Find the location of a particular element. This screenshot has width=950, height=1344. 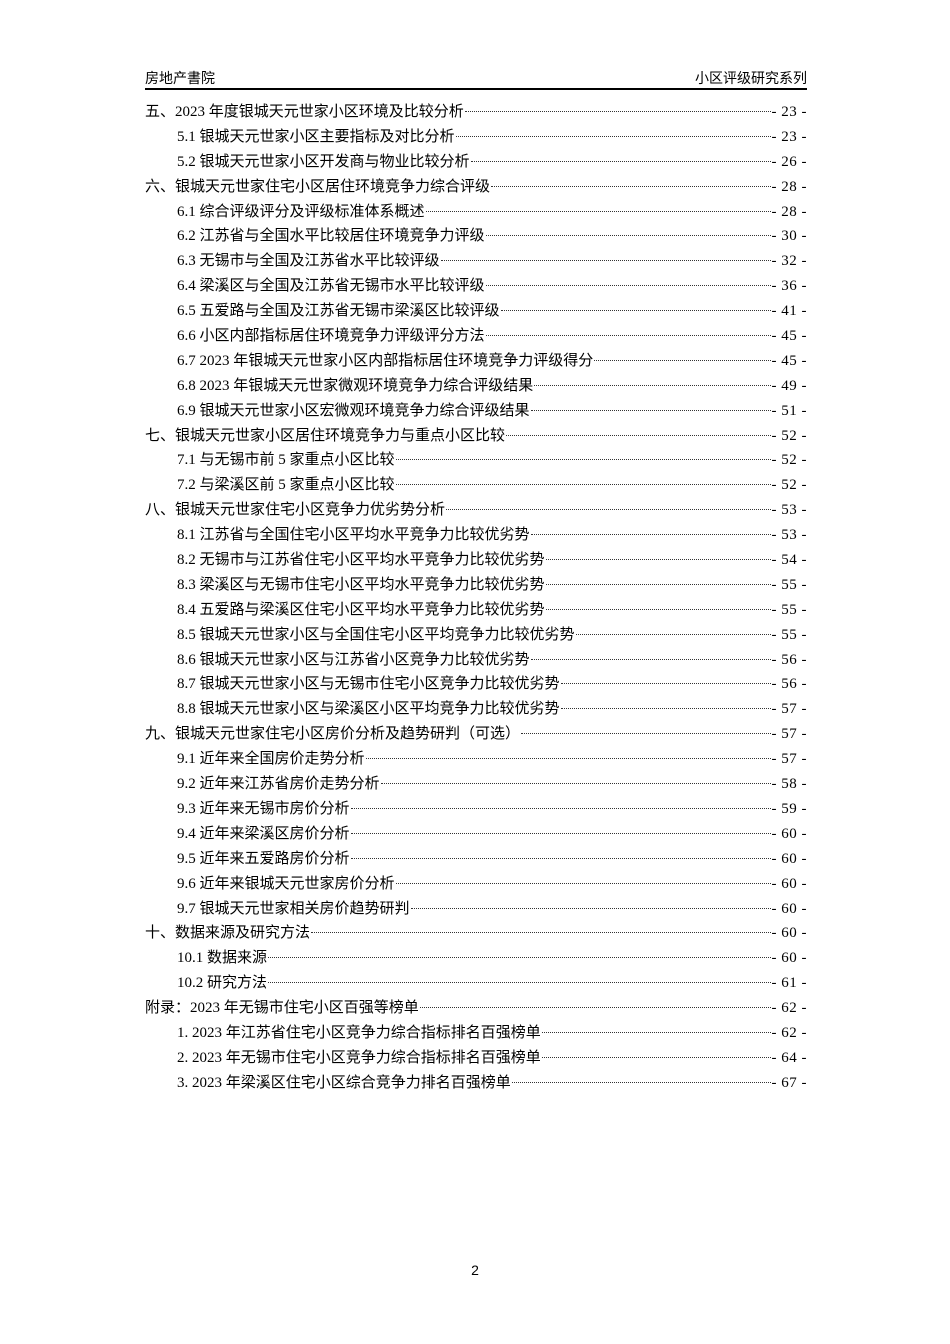

toc-section-entry: 6.7 2023 年银城天元世家小区内部指标居住环境竞争力评级得分 - 45 - is located at coordinates (476, 361).